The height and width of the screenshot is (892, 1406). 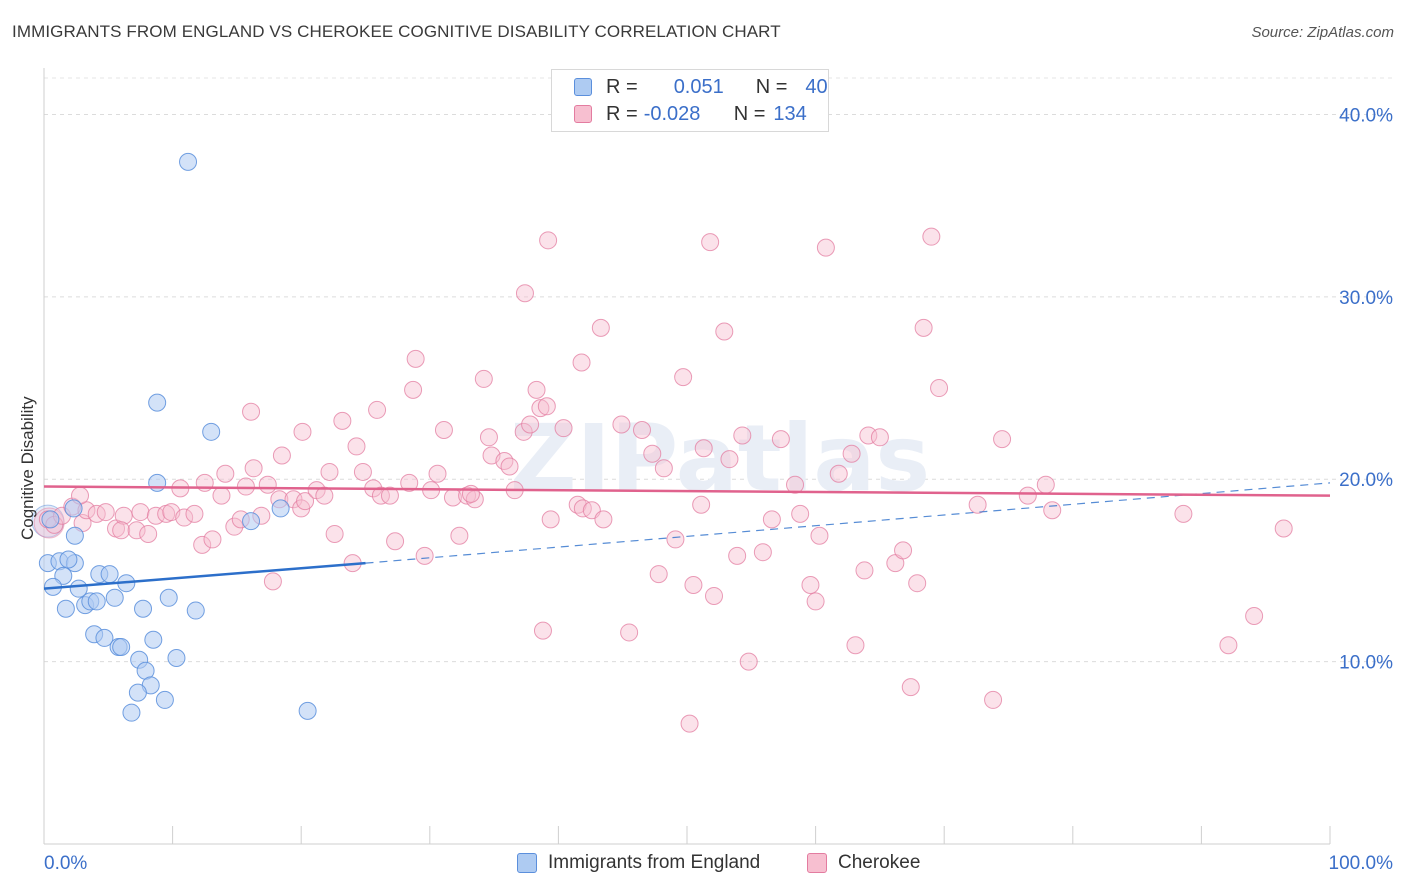 I want to click on series-swatch-cherokee, so click(x=817, y=863).